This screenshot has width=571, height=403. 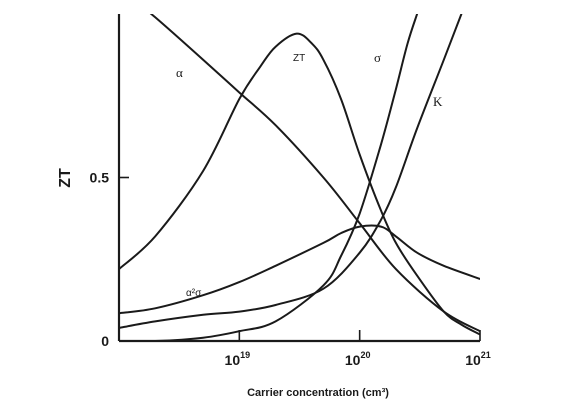 What do you see at coordinates (318, 393) in the screenshot?
I see `x-axis-title: Carrier concentration (cm³)` at bounding box center [318, 393].